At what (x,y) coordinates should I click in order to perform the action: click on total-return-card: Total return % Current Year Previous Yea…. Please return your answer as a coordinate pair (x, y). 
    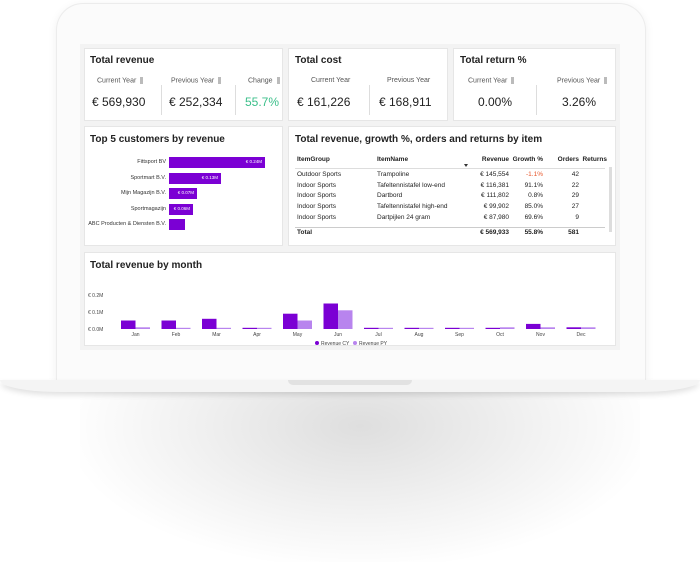
    Looking at the image, I should click on (534, 84).